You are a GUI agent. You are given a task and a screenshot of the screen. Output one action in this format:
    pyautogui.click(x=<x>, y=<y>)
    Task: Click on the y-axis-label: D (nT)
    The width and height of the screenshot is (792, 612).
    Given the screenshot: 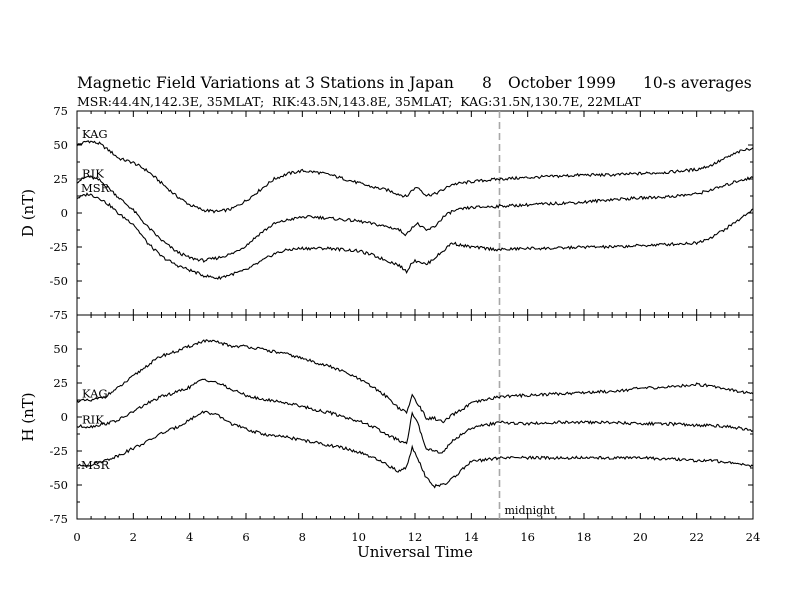 What is the action you would take?
    pyautogui.click(x=28, y=213)
    